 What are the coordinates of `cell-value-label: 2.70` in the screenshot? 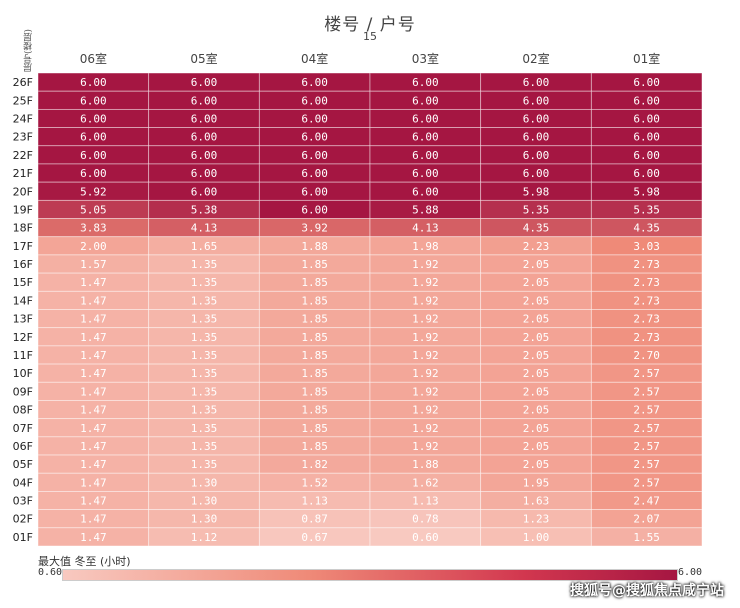 It's located at (646, 355).